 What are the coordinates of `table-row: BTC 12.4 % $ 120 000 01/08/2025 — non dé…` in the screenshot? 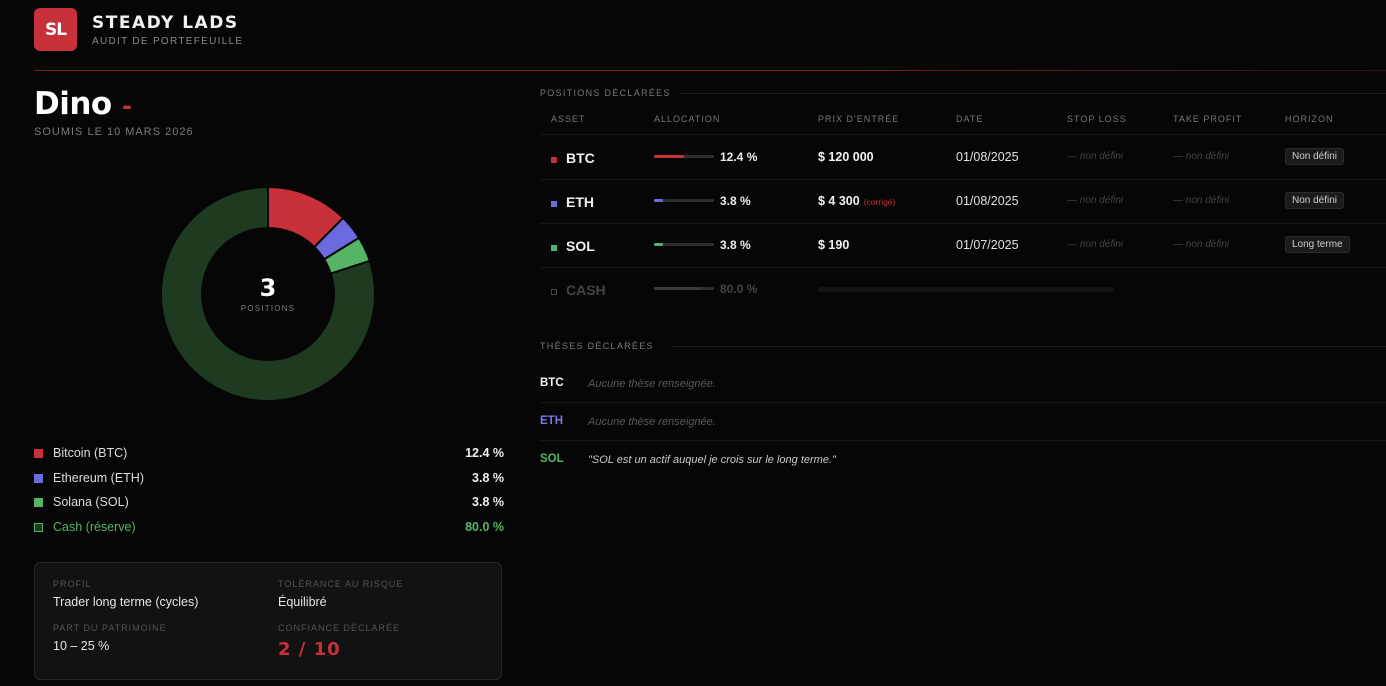 It's located at (963, 174).